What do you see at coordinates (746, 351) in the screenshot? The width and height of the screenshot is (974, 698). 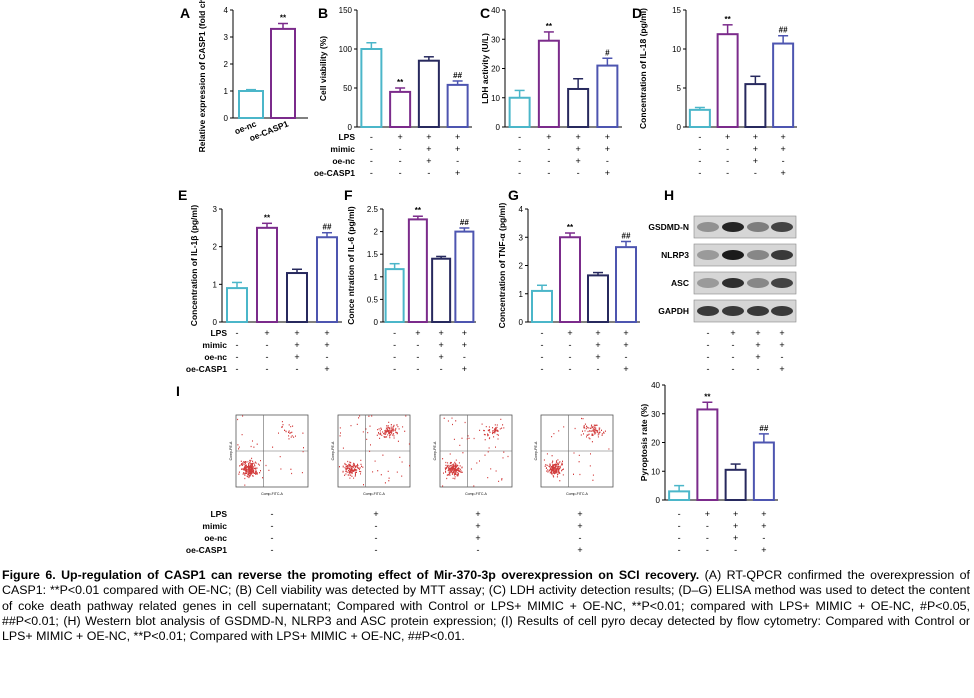 I see `conditions-H: - + + + - - + + - - + - - - - +` at bounding box center [746, 351].